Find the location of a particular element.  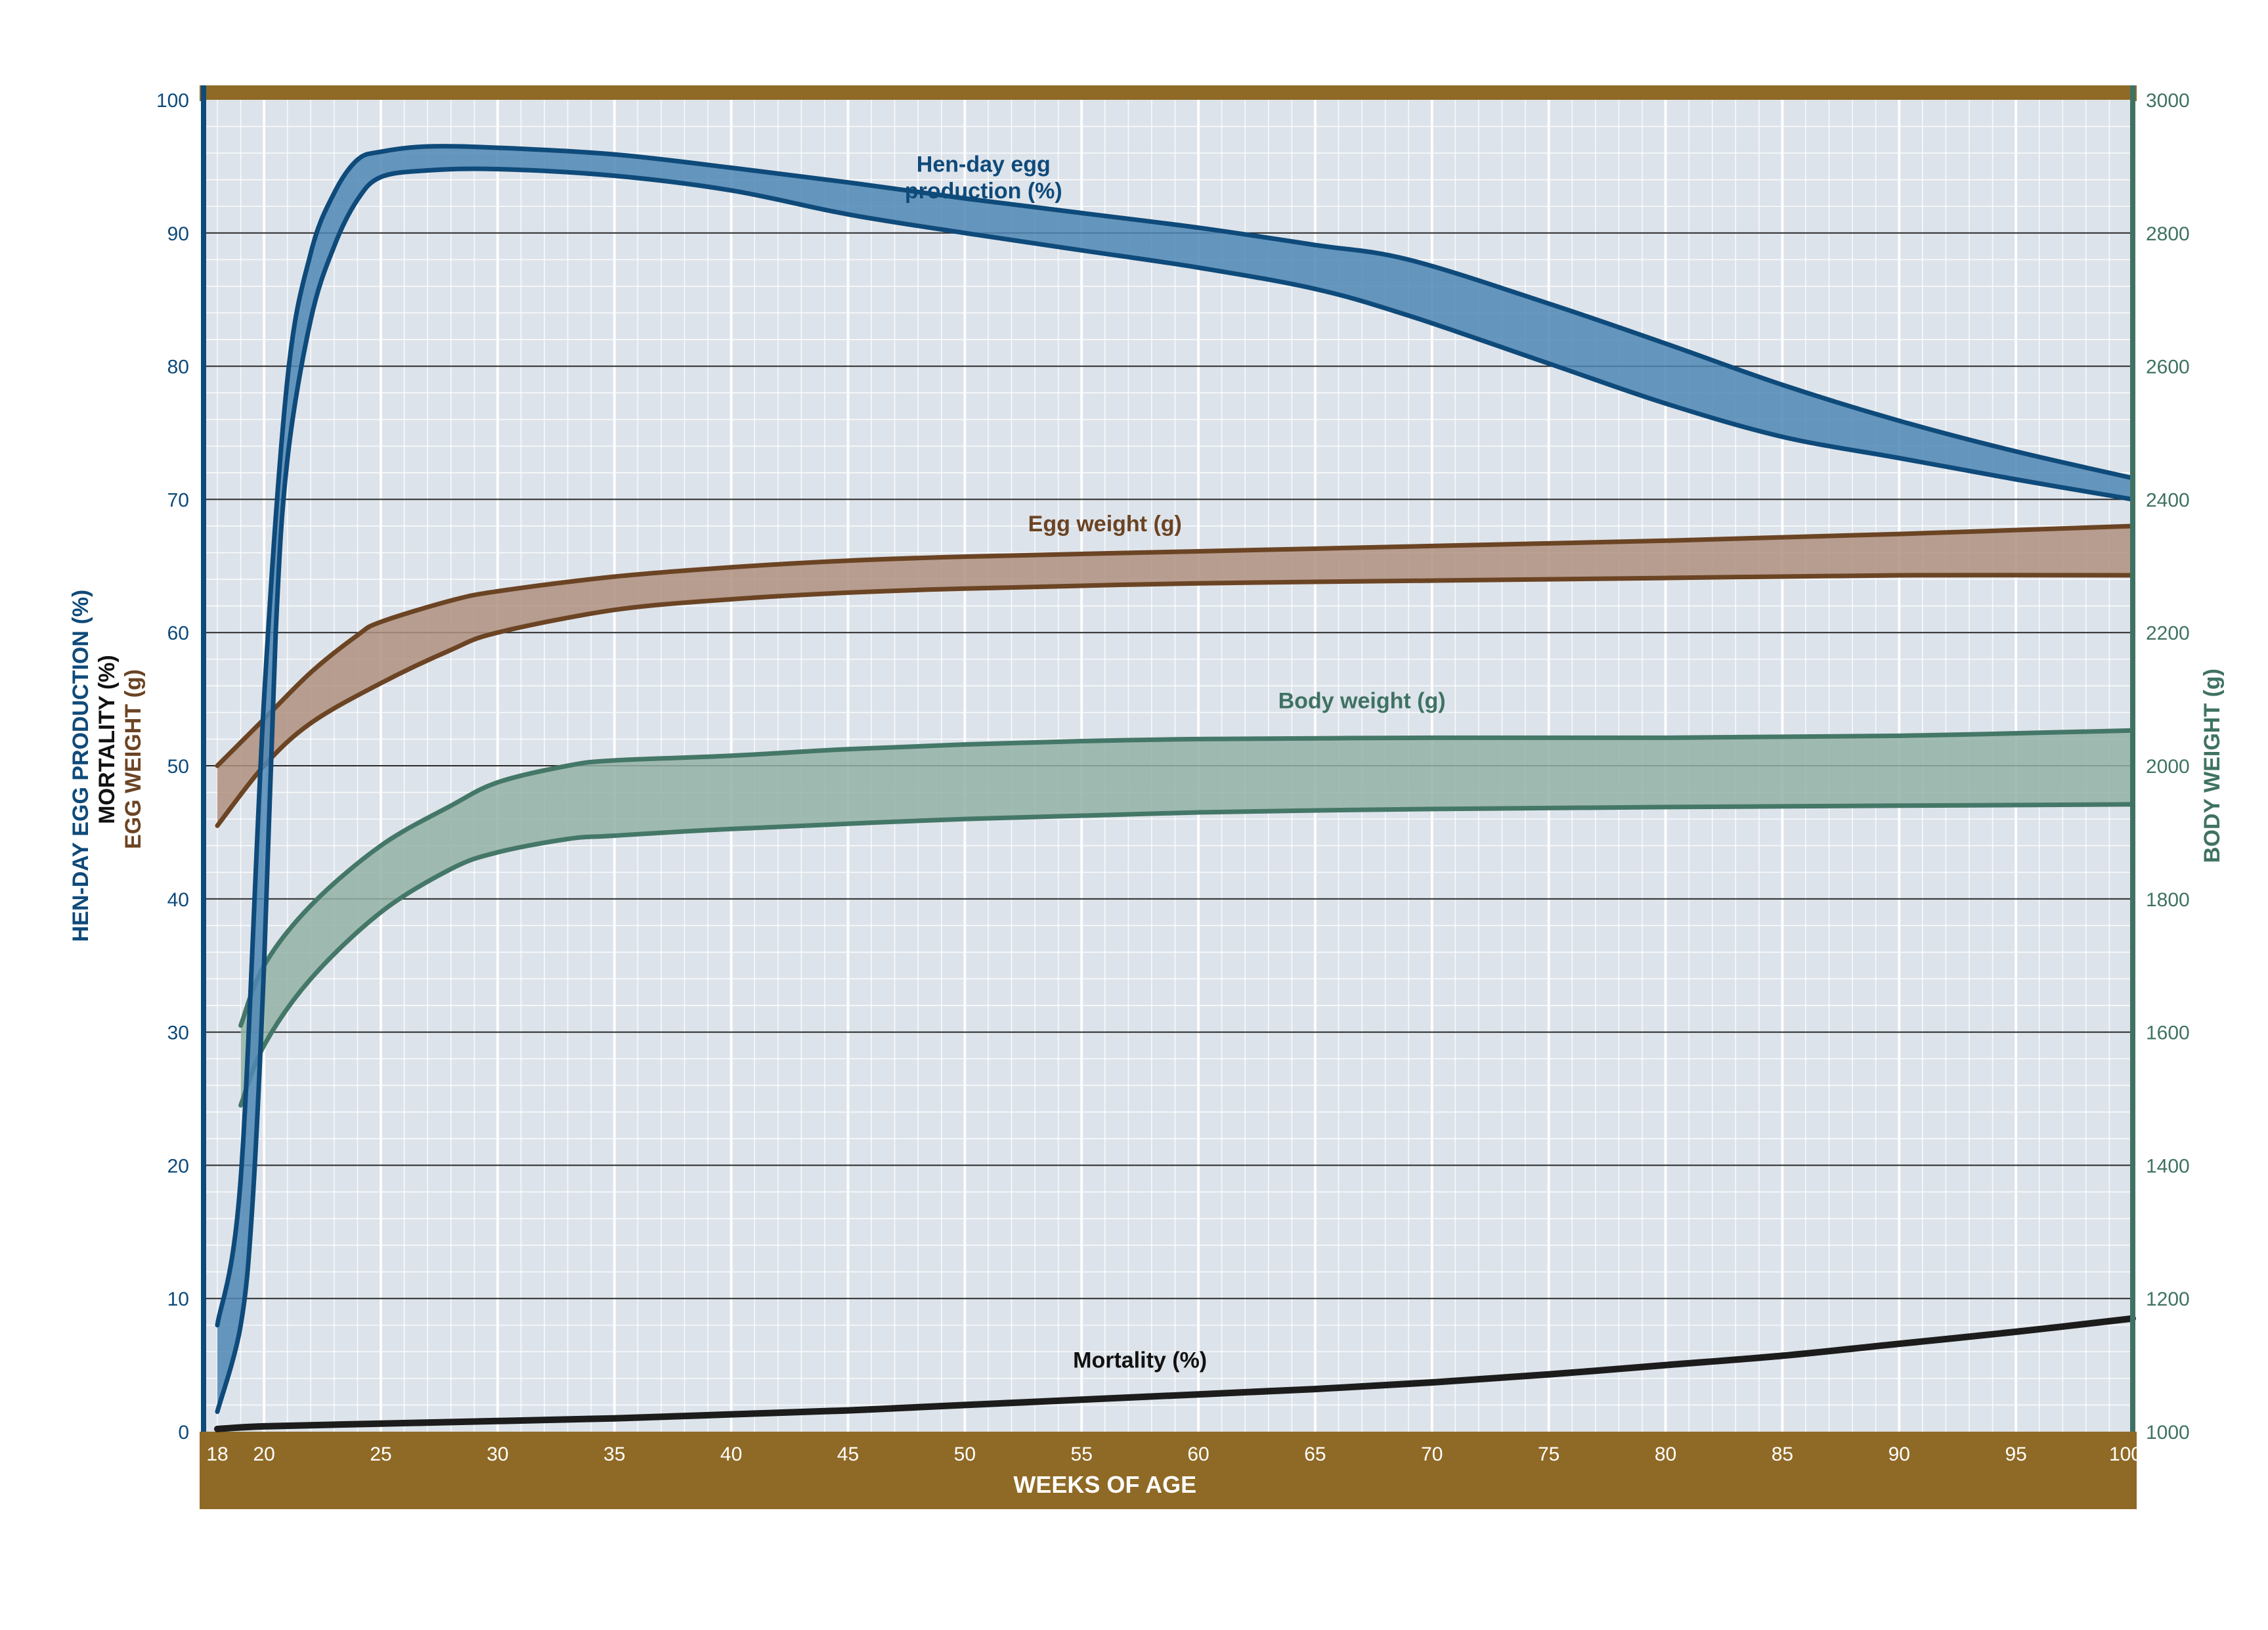

left-tick-label: 60 is located at coordinates (178, 633).